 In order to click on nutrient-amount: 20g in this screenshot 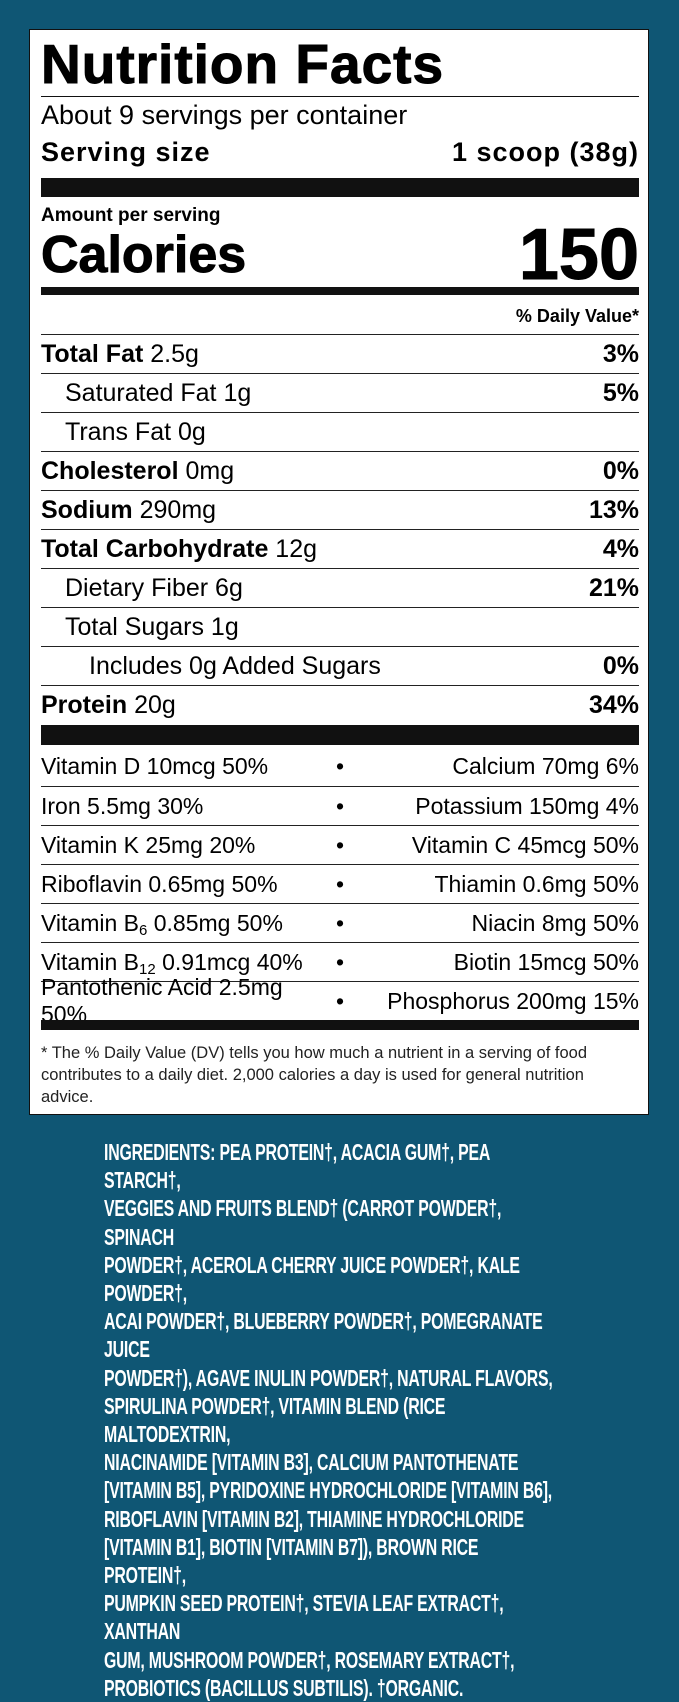, I will do `click(155, 704)`.